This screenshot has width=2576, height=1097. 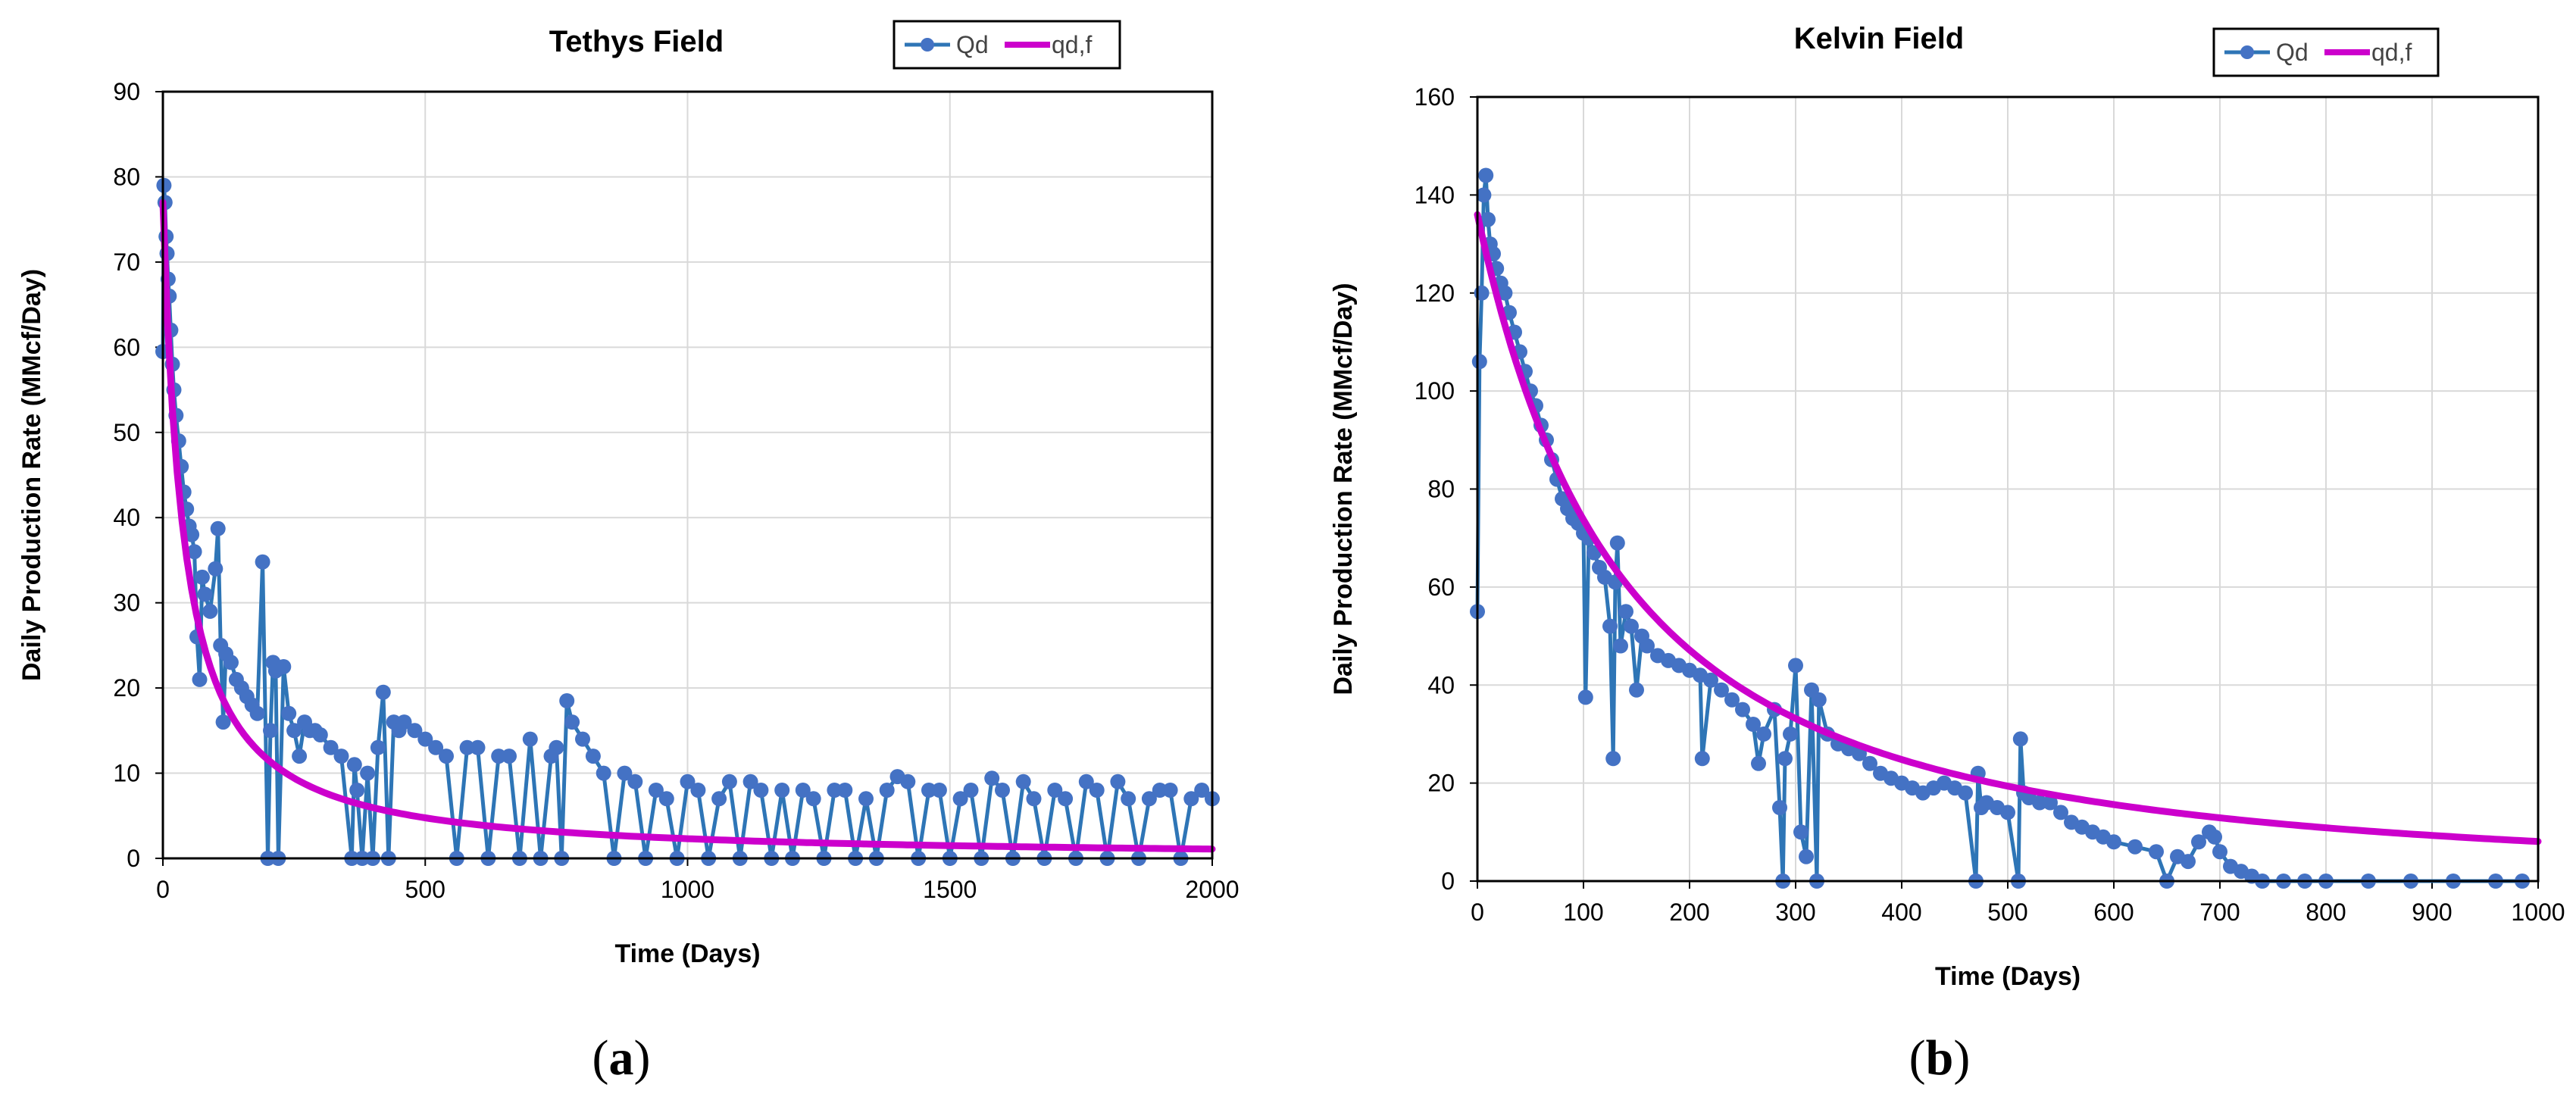 I want to click on y-tick-label: 80, so click(x=1441, y=489).